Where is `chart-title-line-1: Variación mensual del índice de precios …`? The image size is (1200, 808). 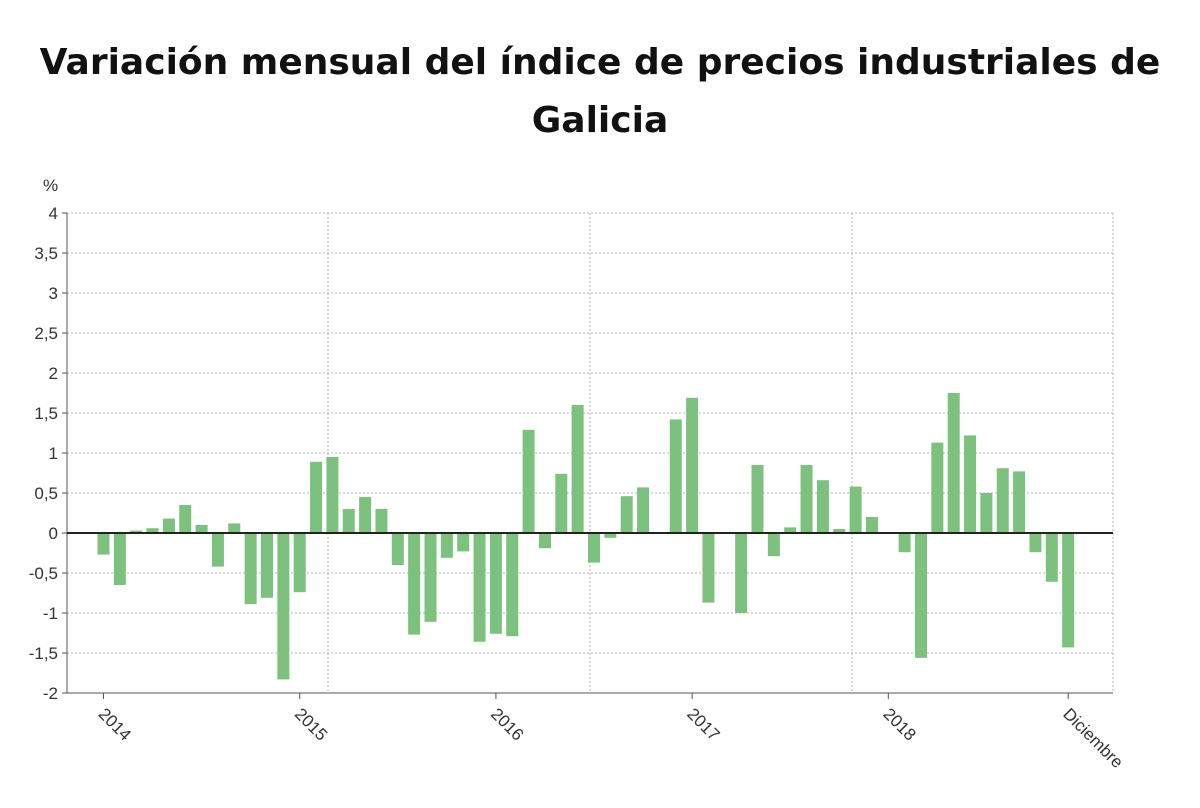 chart-title-line-1: Variación mensual del índice de precios … is located at coordinates (600, 62).